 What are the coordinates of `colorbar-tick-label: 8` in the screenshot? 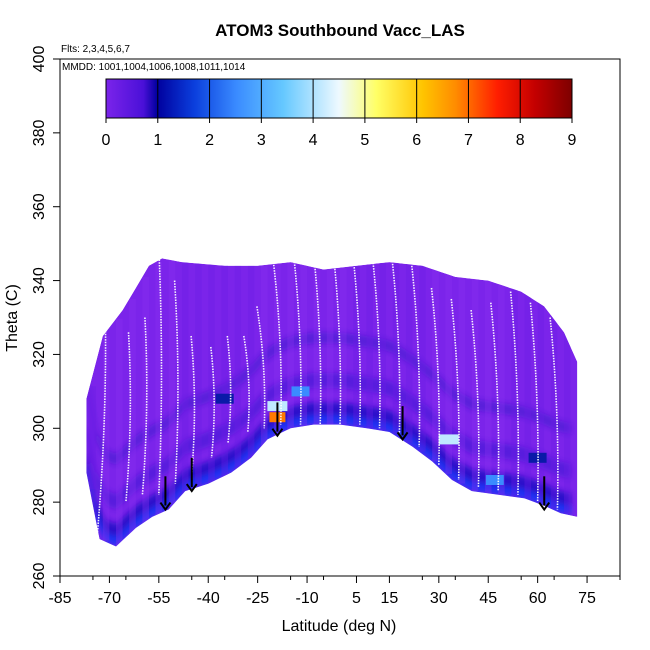 It's located at (520, 140).